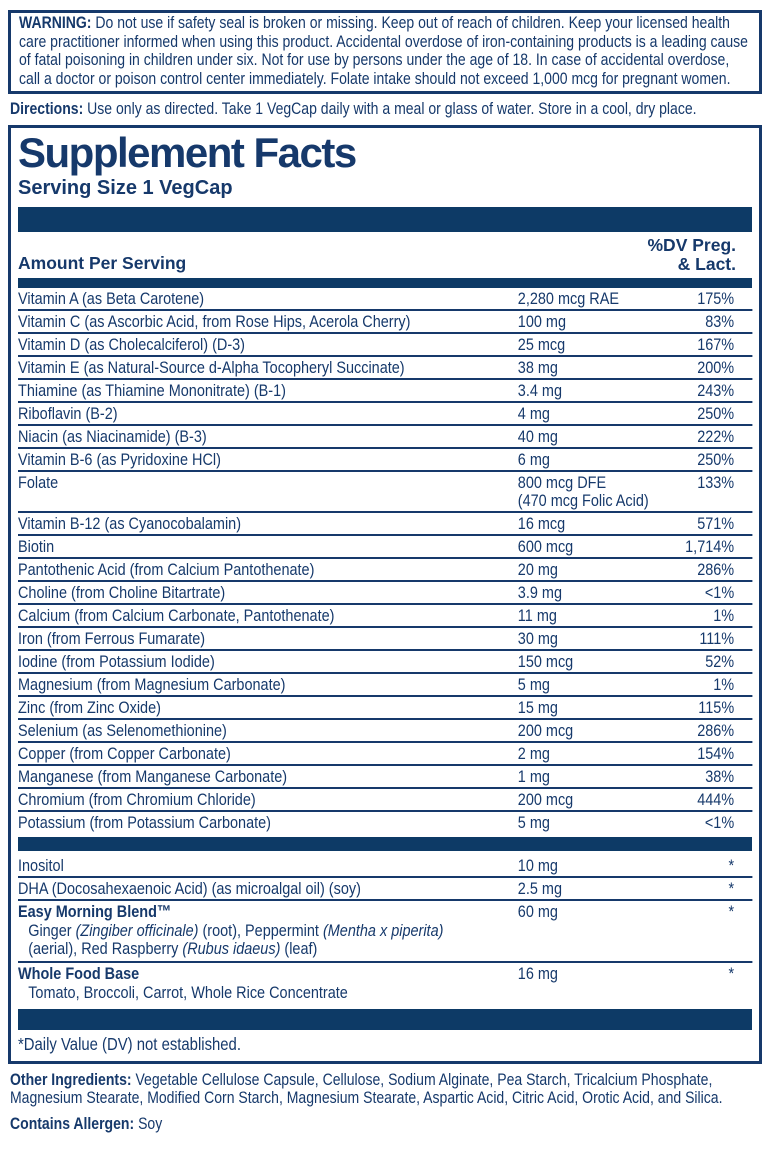 This screenshot has width=770, height=1162. What do you see at coordinates (102, 262) in the screenshot?
I see `amount-per-serving-header: Amount Per Serving` at bounding box center [102, 262].